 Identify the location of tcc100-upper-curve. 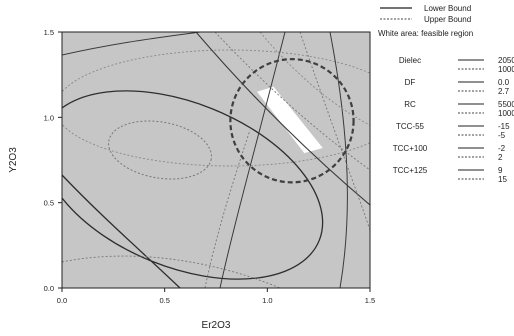
(227, 208).